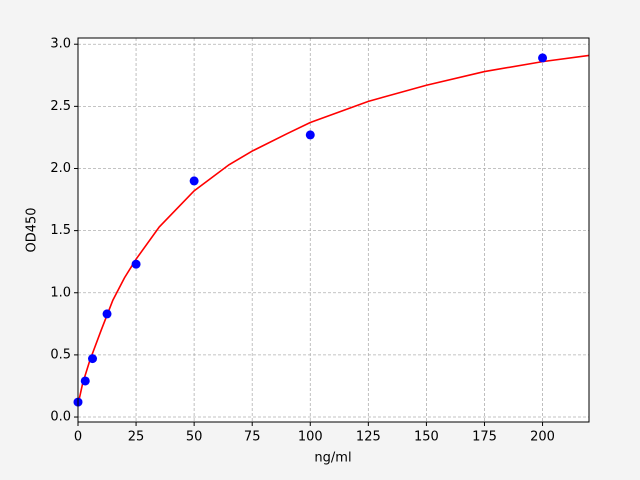 The image size is (640, 480). What do you see at coordinates (310, 437) in the screenshot?
I see `x-tick-label: 100` at bounding box center [310, 437].